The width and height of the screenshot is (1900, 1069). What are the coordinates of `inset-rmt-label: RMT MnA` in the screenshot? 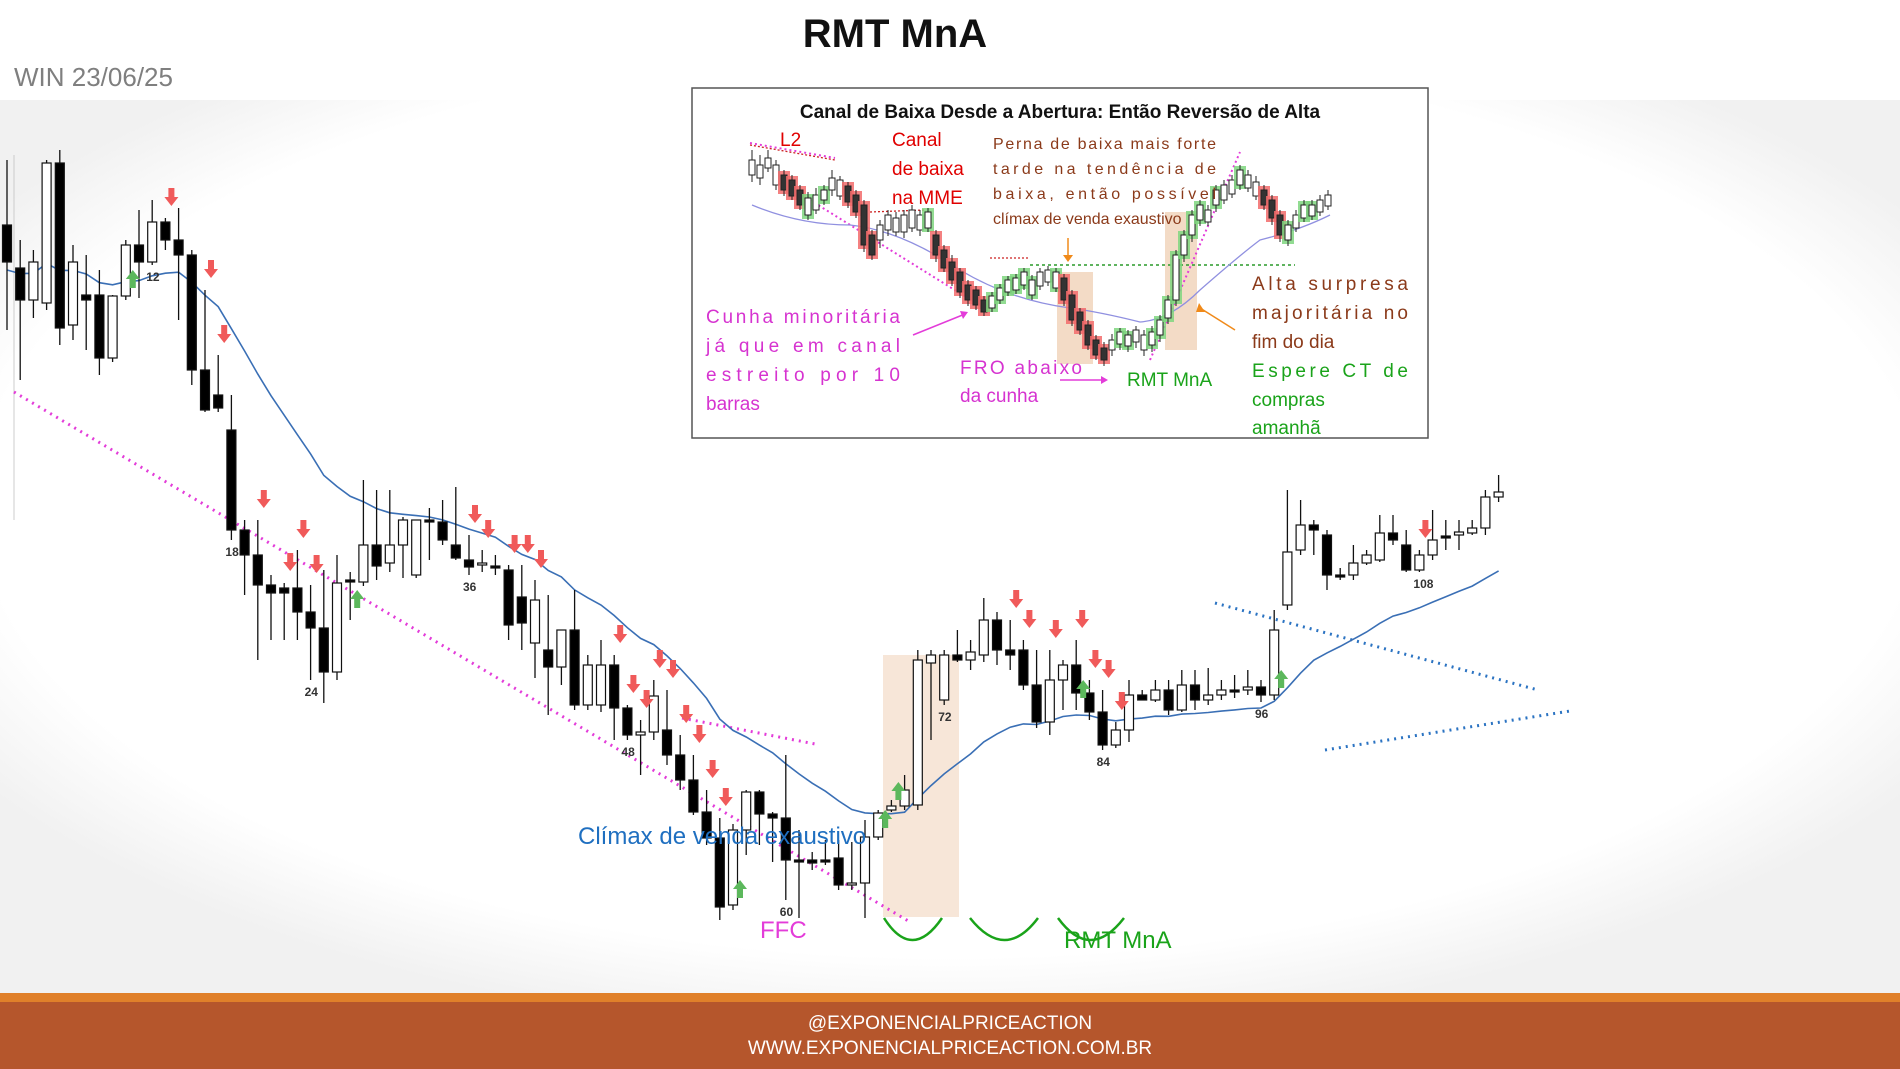 It's located at (1169, 380).